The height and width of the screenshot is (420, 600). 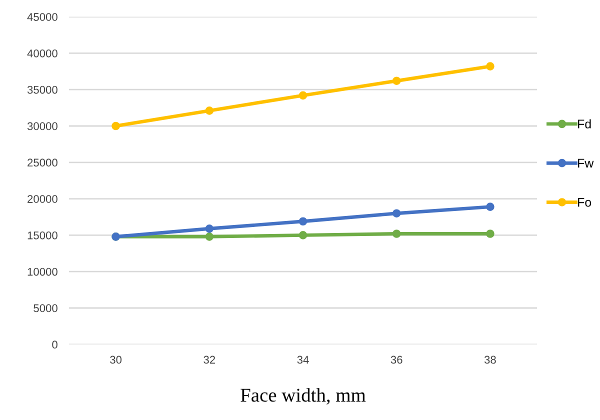 I want to click on y-tick-label: 25000, so click(x=43, y=162).